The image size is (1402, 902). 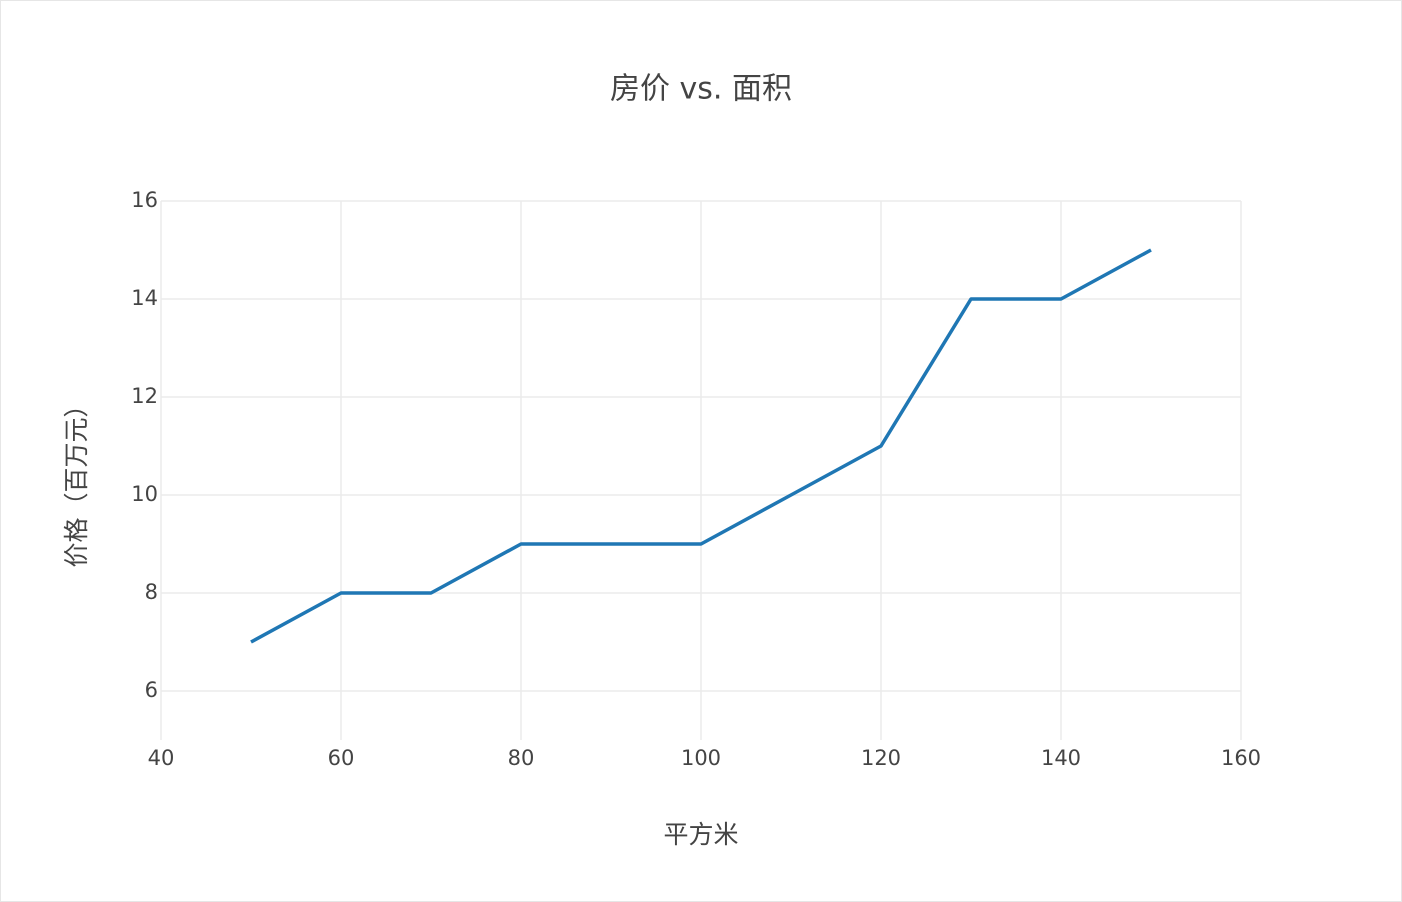 What do you see at coordinates (151, 690) in the screenshot?
I see `y-tick-label: 6` at bounding box center [151, 690].